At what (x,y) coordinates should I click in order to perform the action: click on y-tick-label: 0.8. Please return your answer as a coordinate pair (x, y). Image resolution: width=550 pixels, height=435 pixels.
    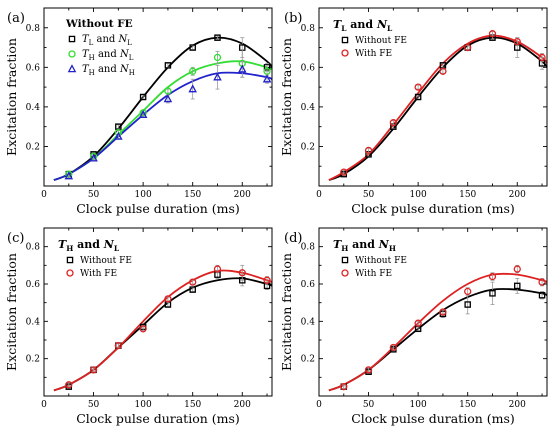
    Looking at the image, I should click on (33, 29).